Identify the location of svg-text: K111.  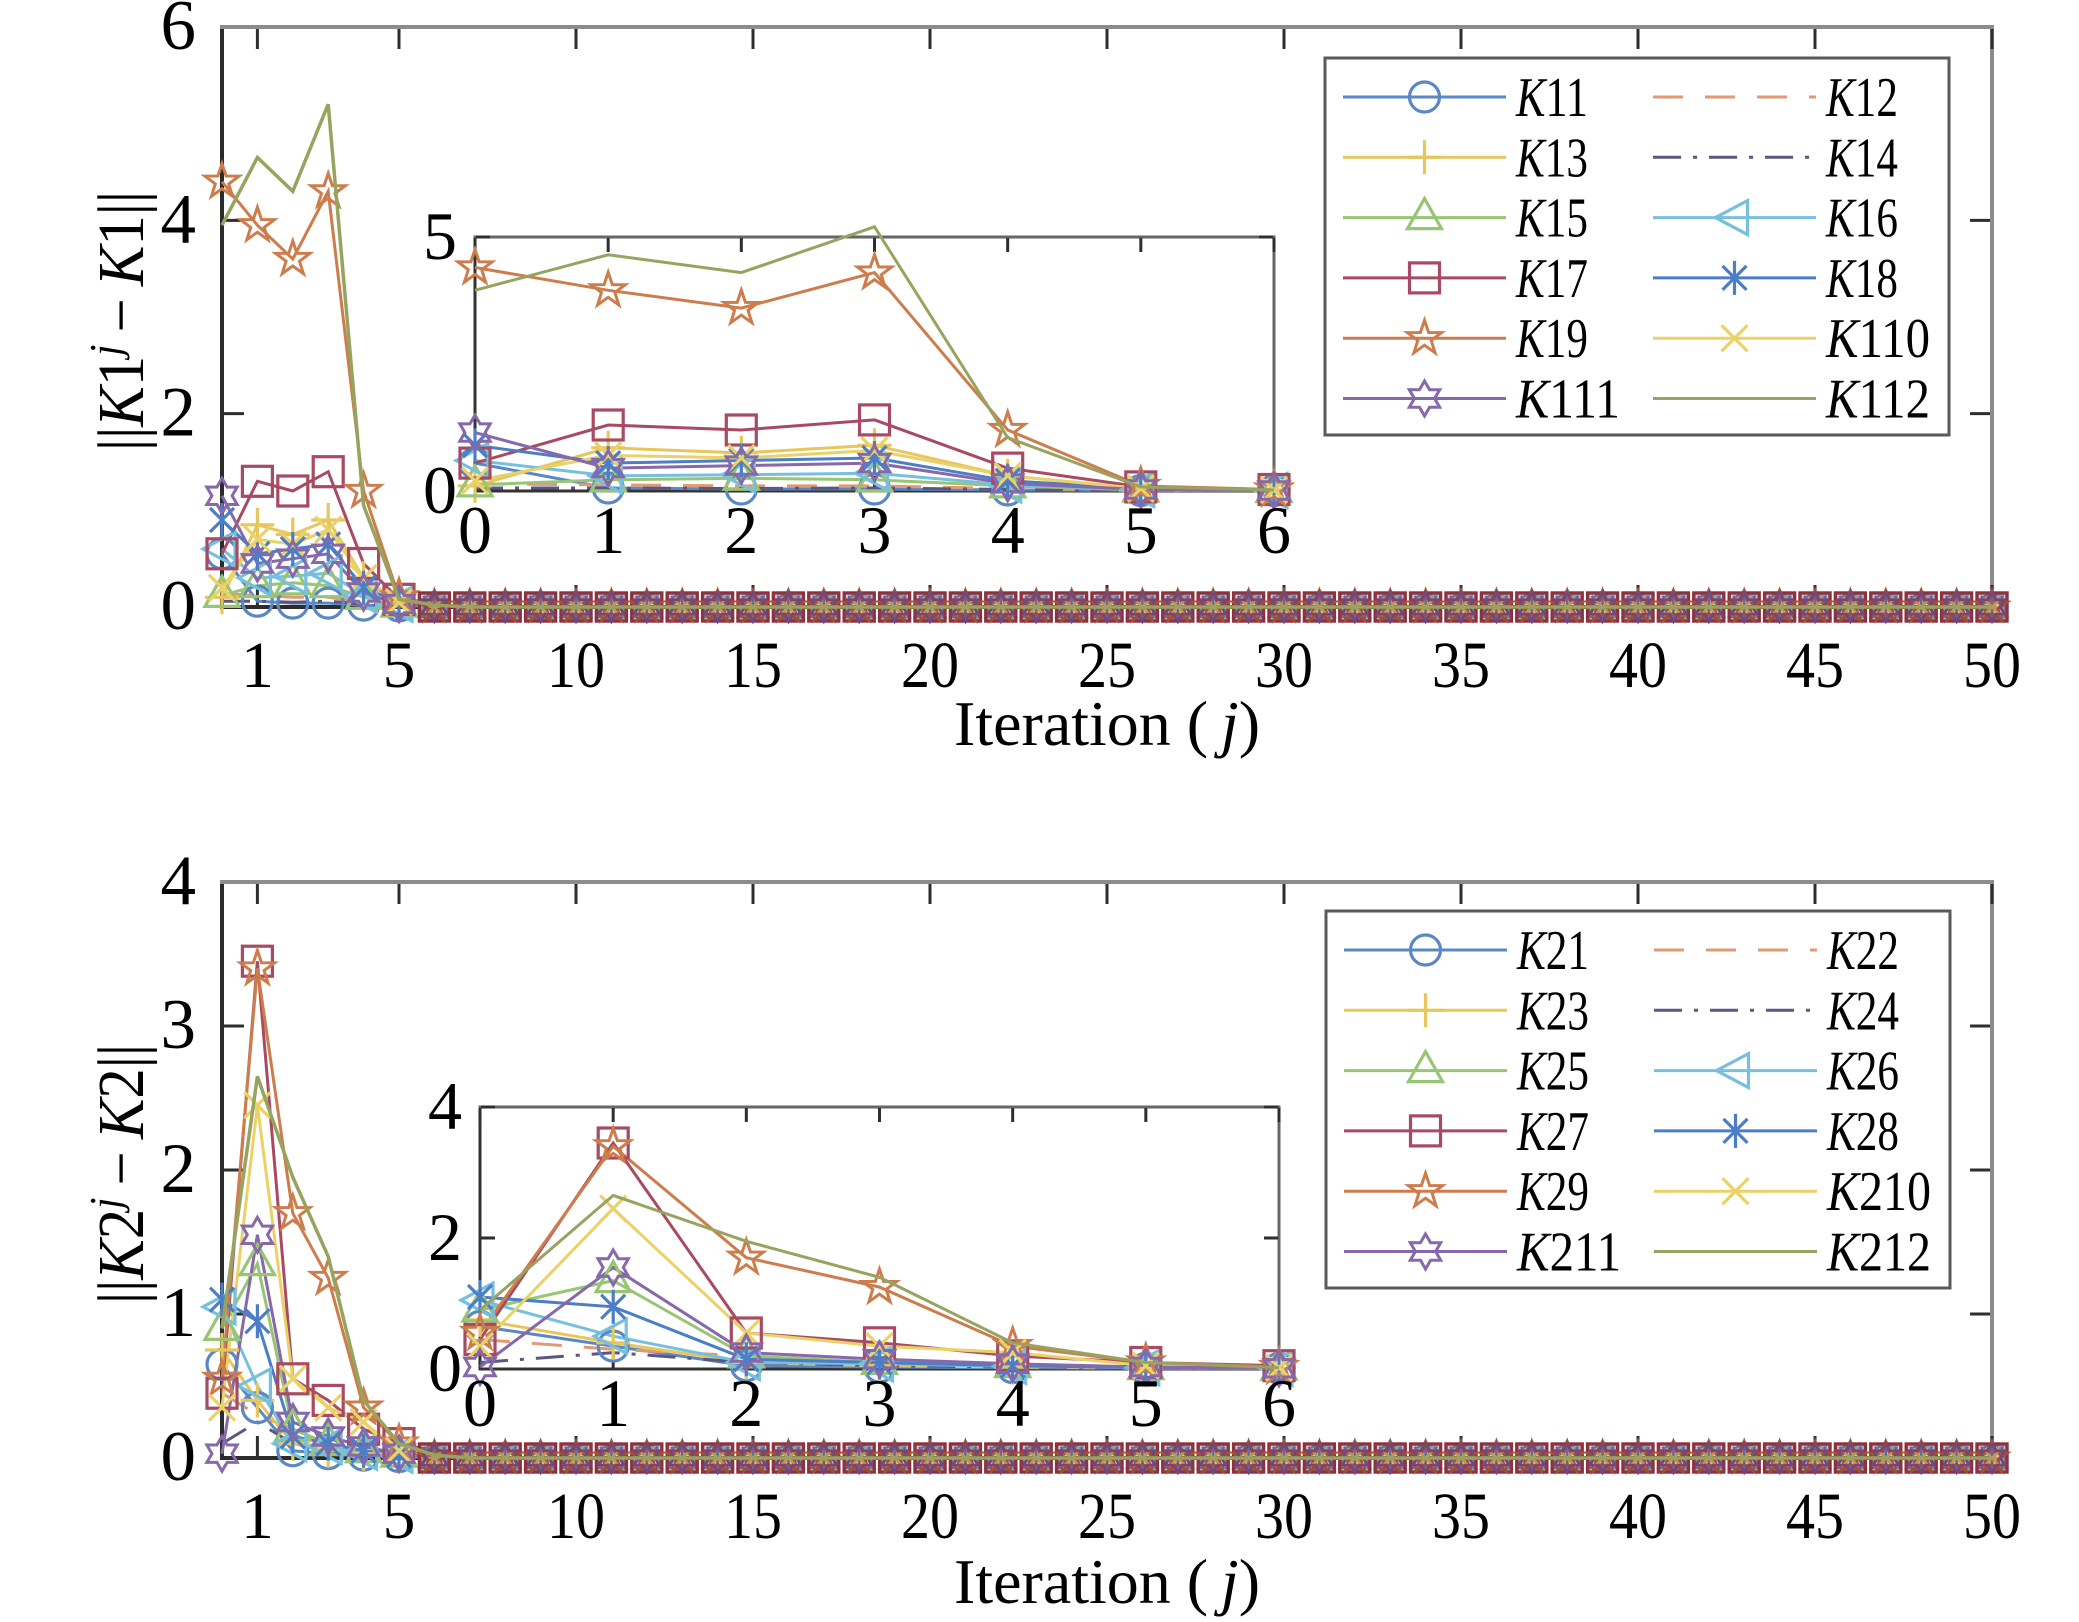
(1567, 400).